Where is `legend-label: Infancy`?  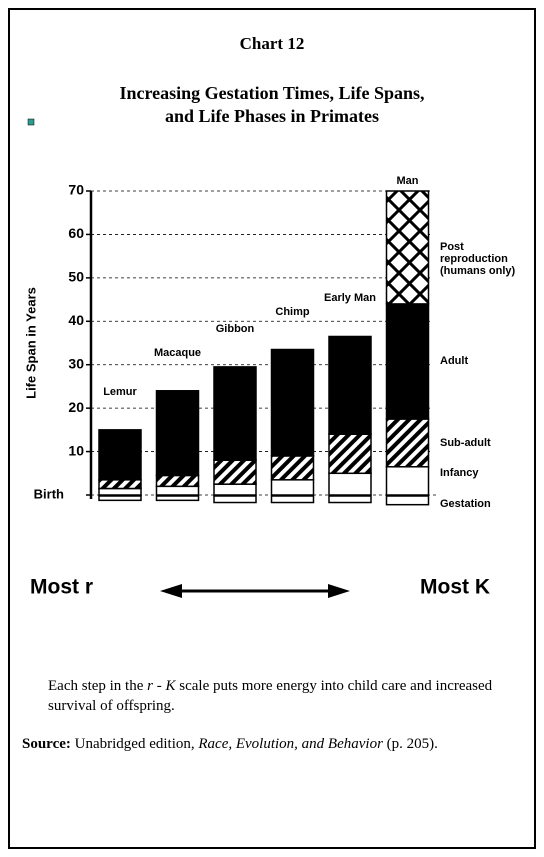
legend-label: Infancy is located at coordinates (459, 472).